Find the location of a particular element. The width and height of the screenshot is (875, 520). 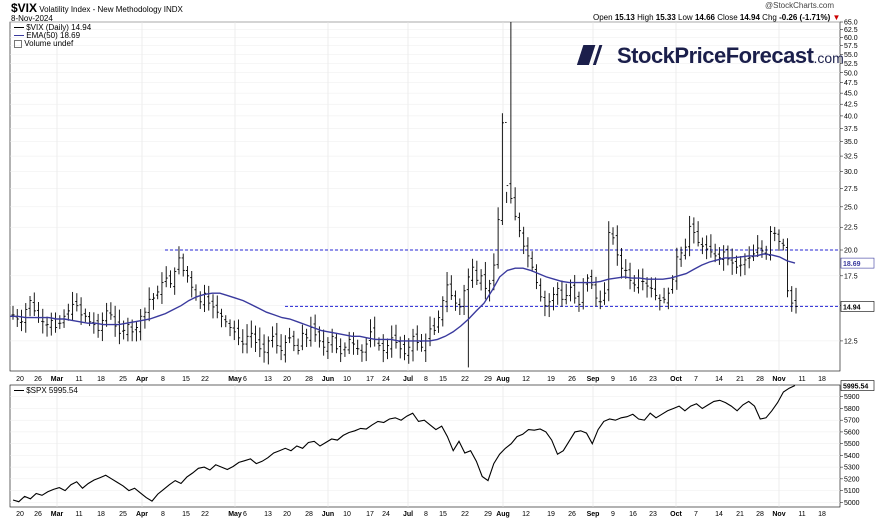

vix-y-tick-label: 35.0 is located at coordinates (851, 142).